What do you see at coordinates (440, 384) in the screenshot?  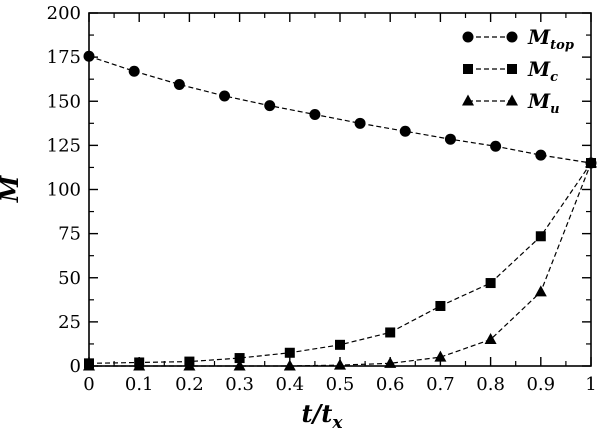 I see `x-tick-label: 0.7` at bounding box center [440, 384].